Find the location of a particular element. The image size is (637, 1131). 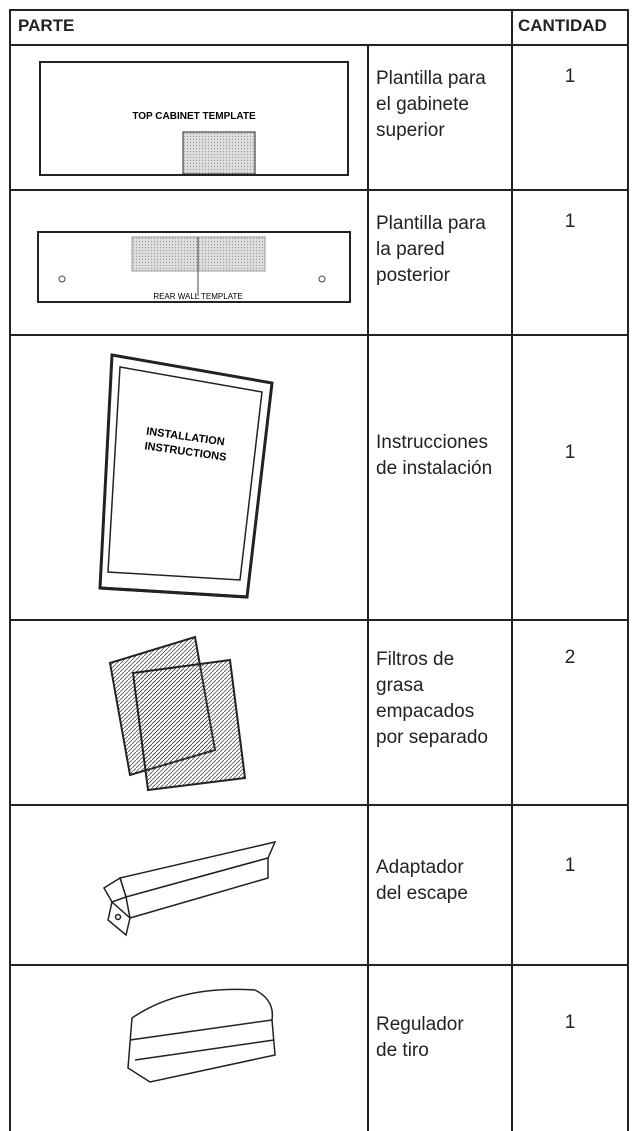

description-line: Regulador is located at coordinates (420, 1024).